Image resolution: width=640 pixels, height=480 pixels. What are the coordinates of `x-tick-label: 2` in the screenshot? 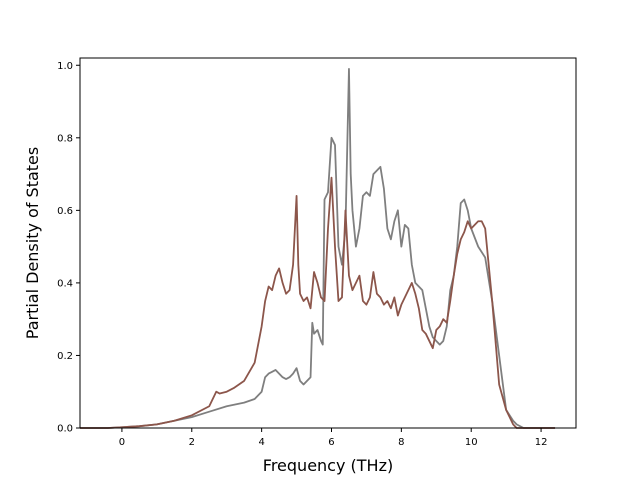 It's located at (192, 442).